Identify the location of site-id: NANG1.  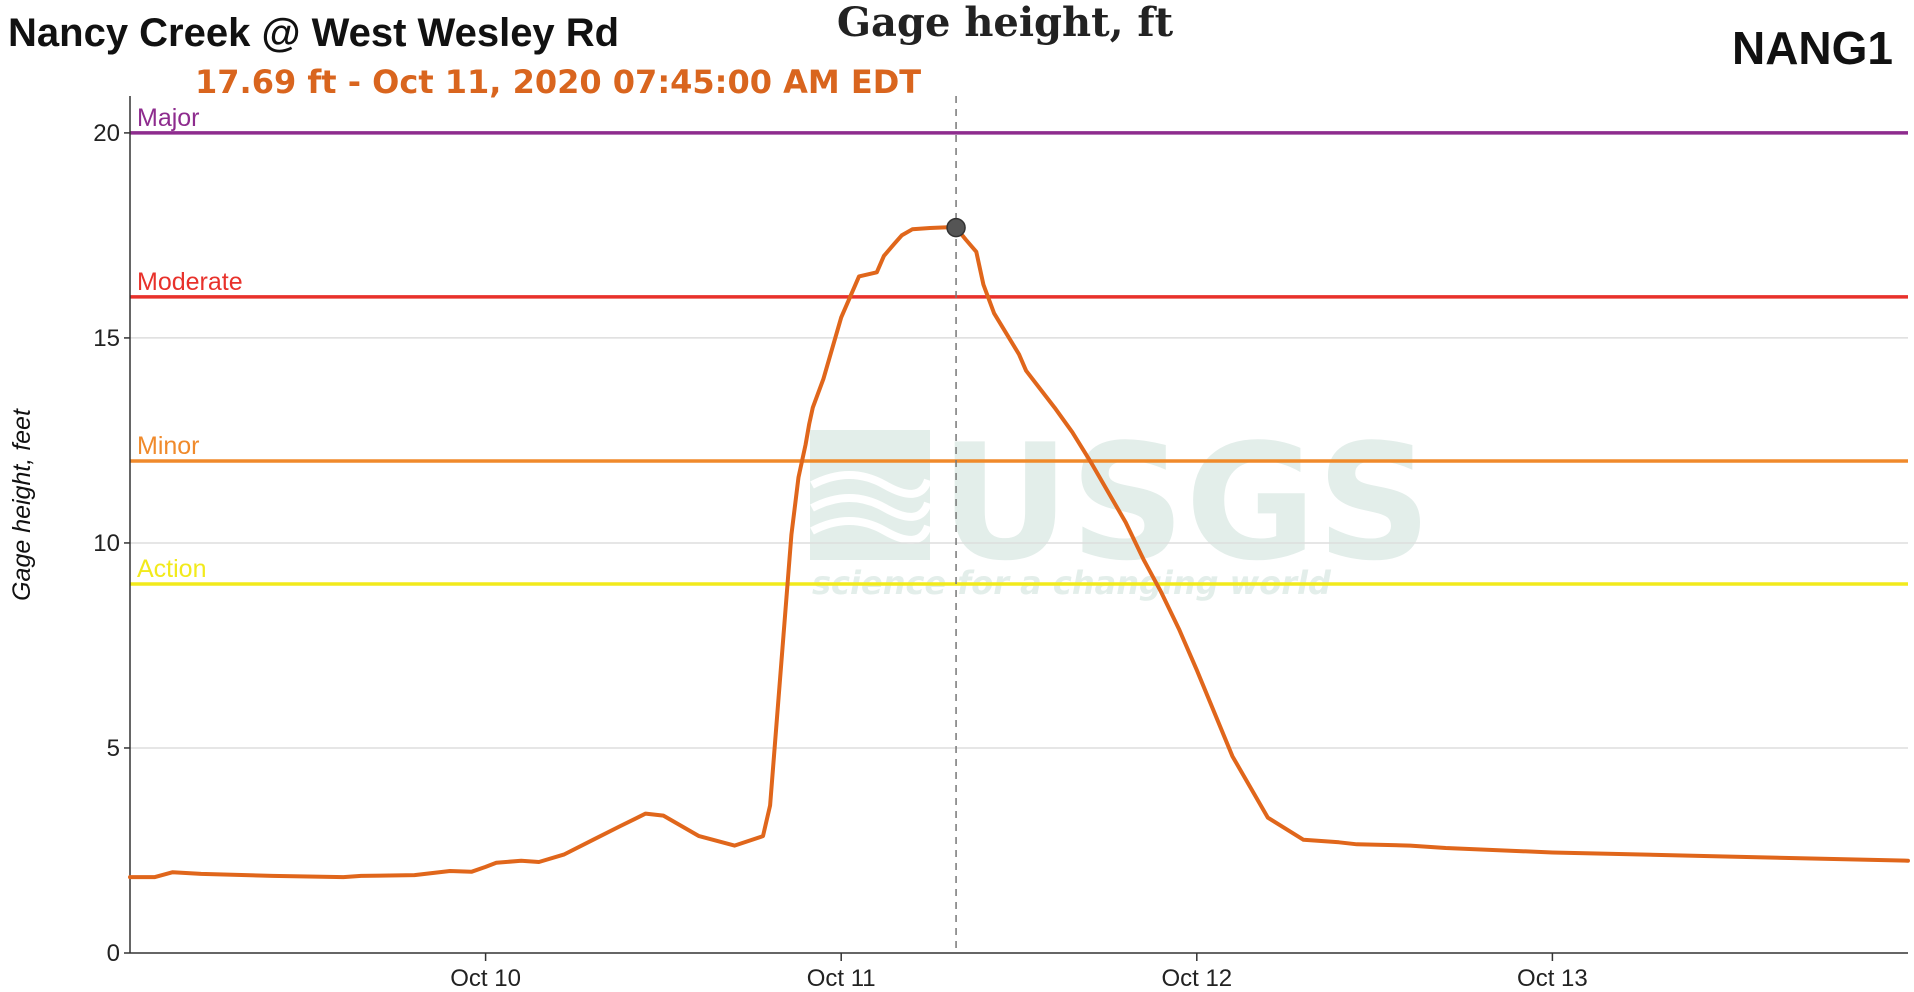
(1812, 48).